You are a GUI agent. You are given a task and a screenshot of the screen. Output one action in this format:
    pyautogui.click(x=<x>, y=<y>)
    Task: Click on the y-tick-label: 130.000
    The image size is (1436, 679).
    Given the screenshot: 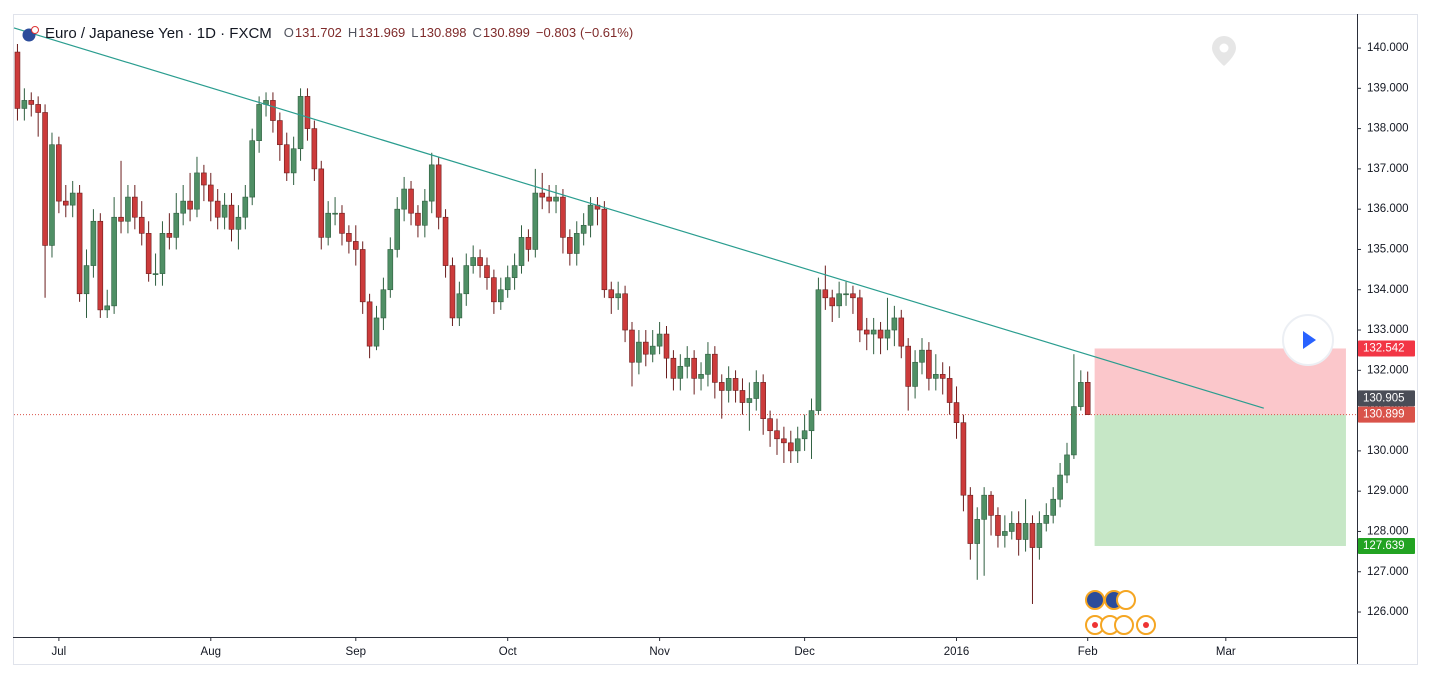 What is the action you would take?
    pyautogui.click(x=1388, y=451)
    